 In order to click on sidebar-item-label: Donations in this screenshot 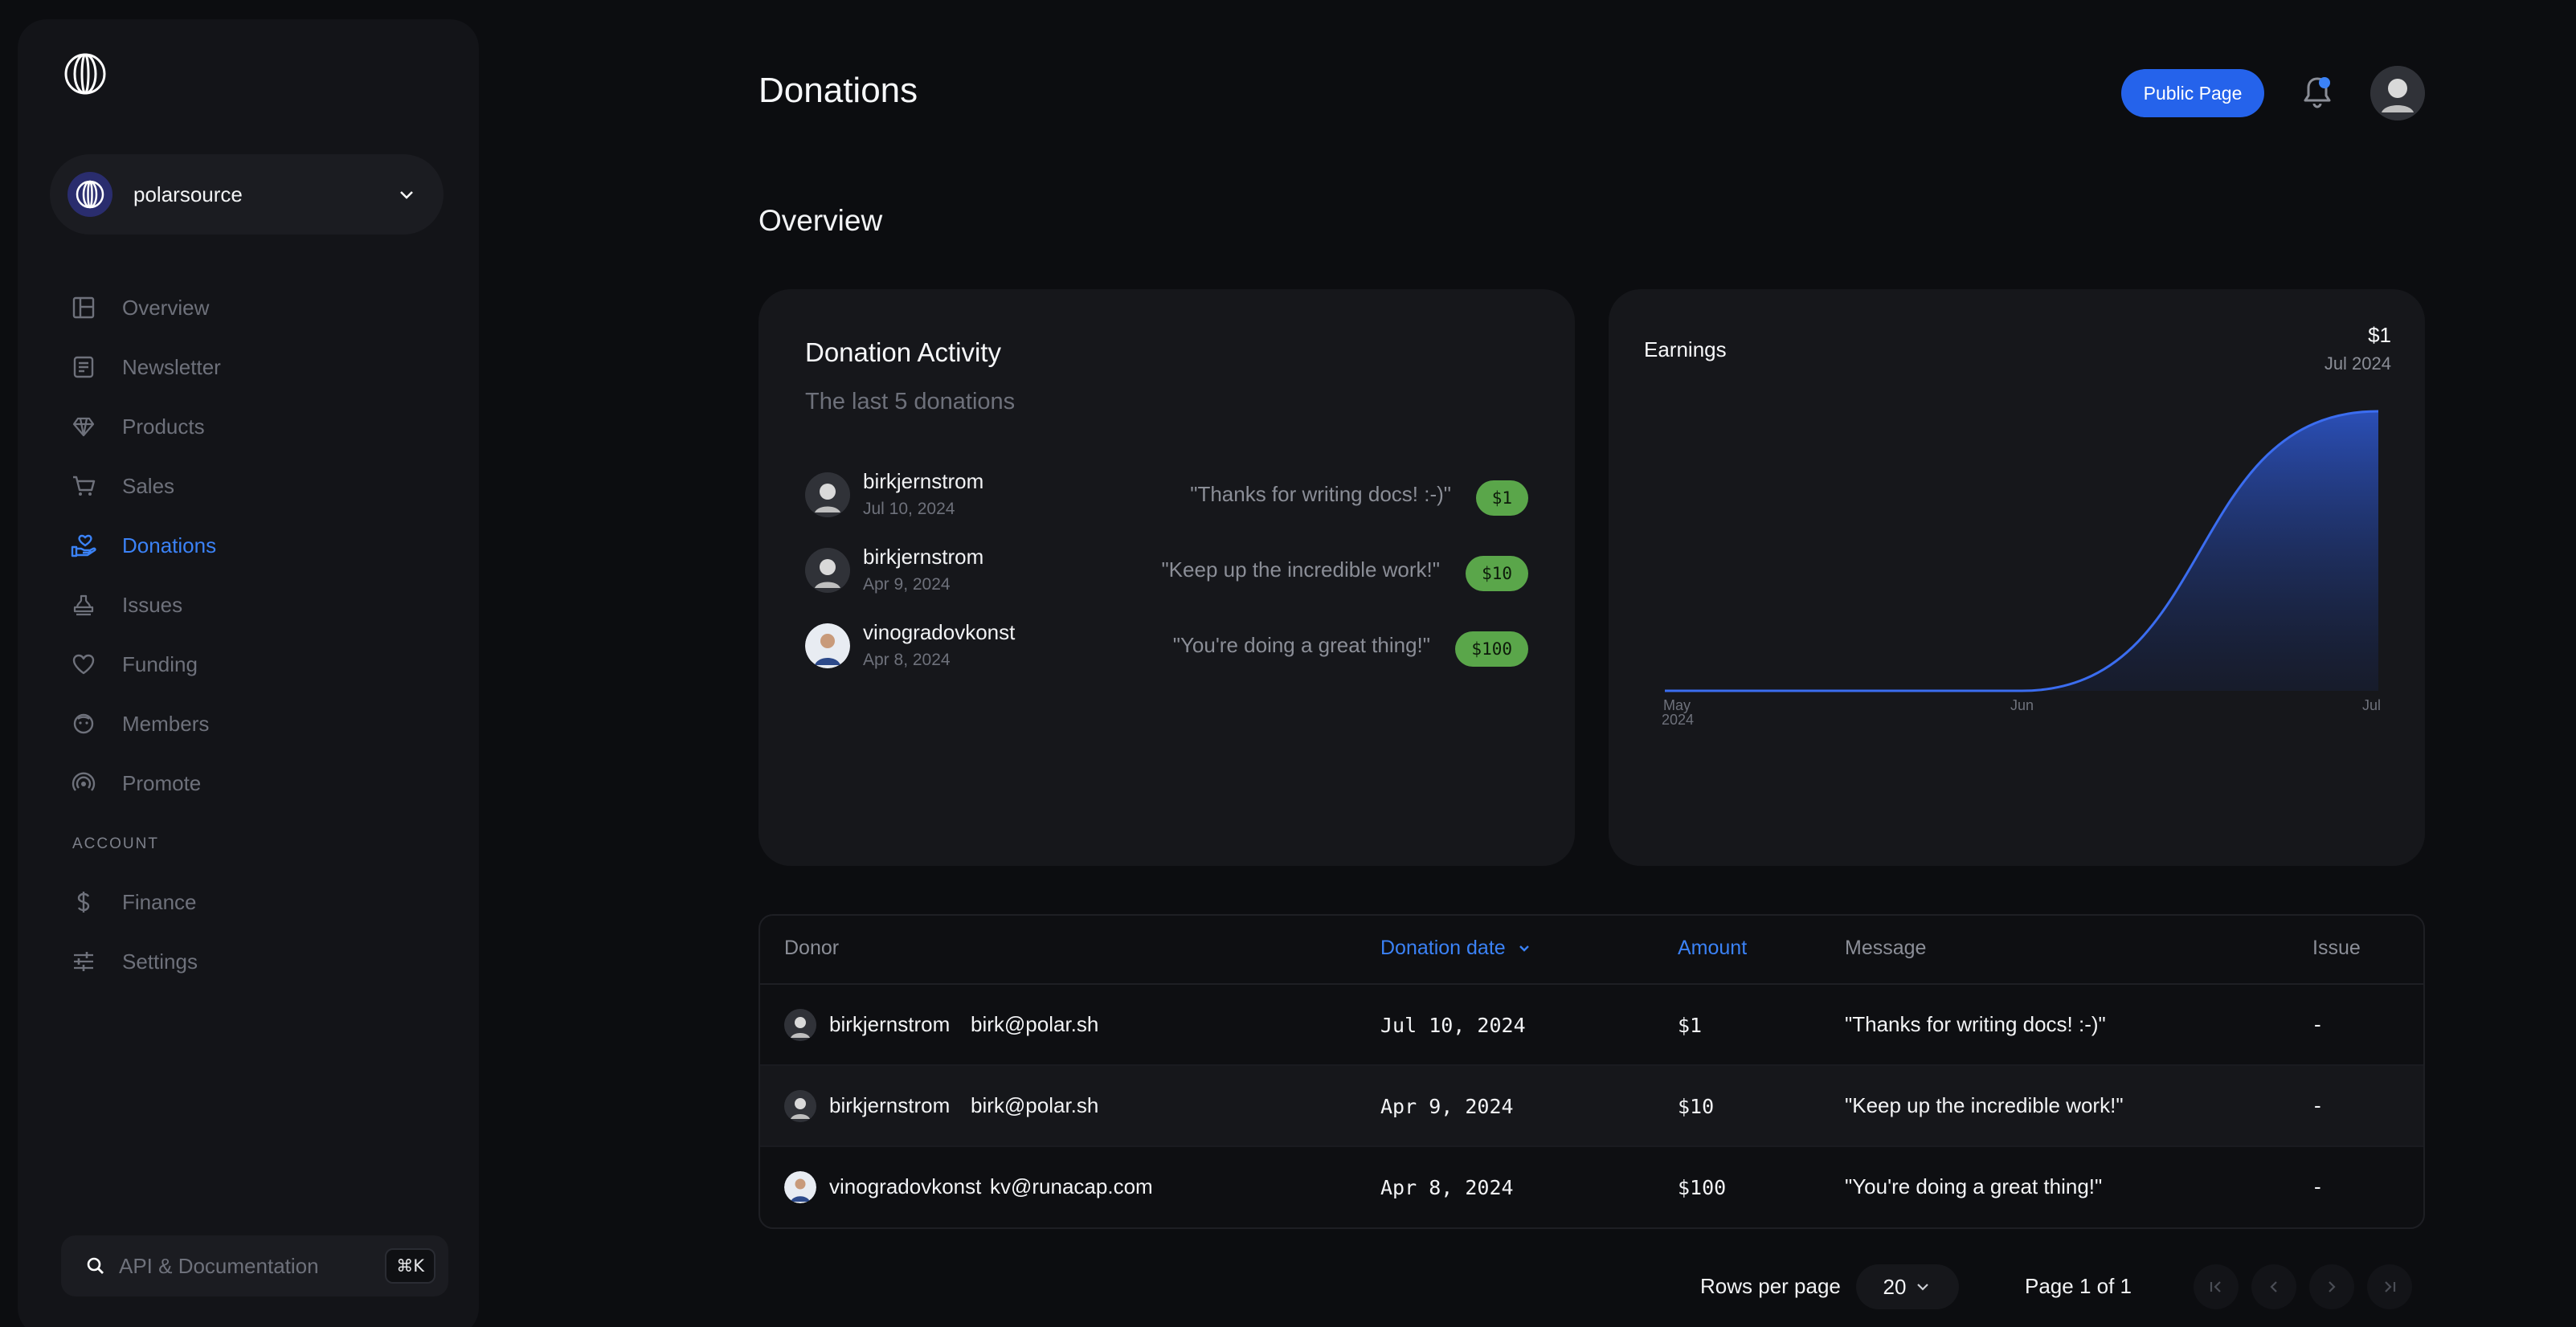, I will do `click(169, 545)`.